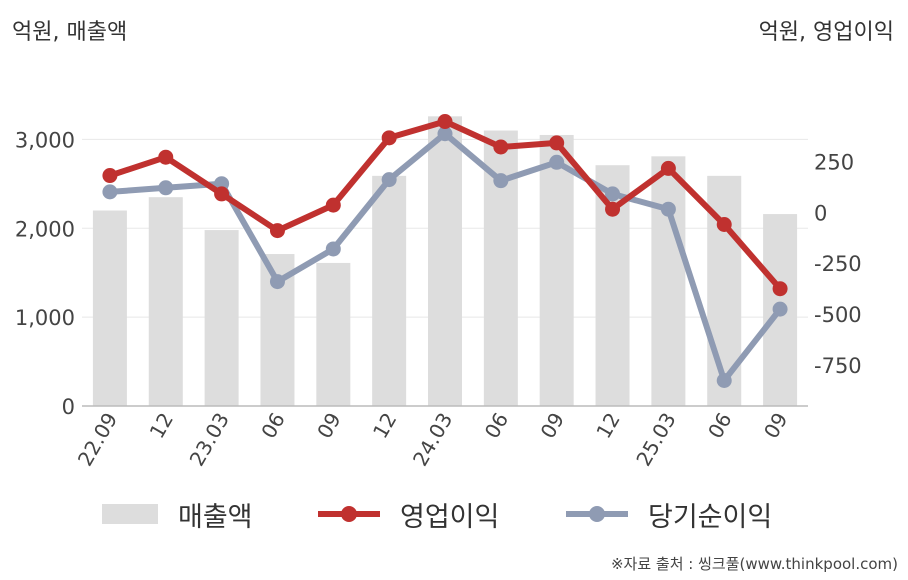 This screenshot has height=580, width=908. Describe the element at coordinates (826, 32) in the screenshot. I see `right-axis-unit: 억원, 영업이익` at that location.